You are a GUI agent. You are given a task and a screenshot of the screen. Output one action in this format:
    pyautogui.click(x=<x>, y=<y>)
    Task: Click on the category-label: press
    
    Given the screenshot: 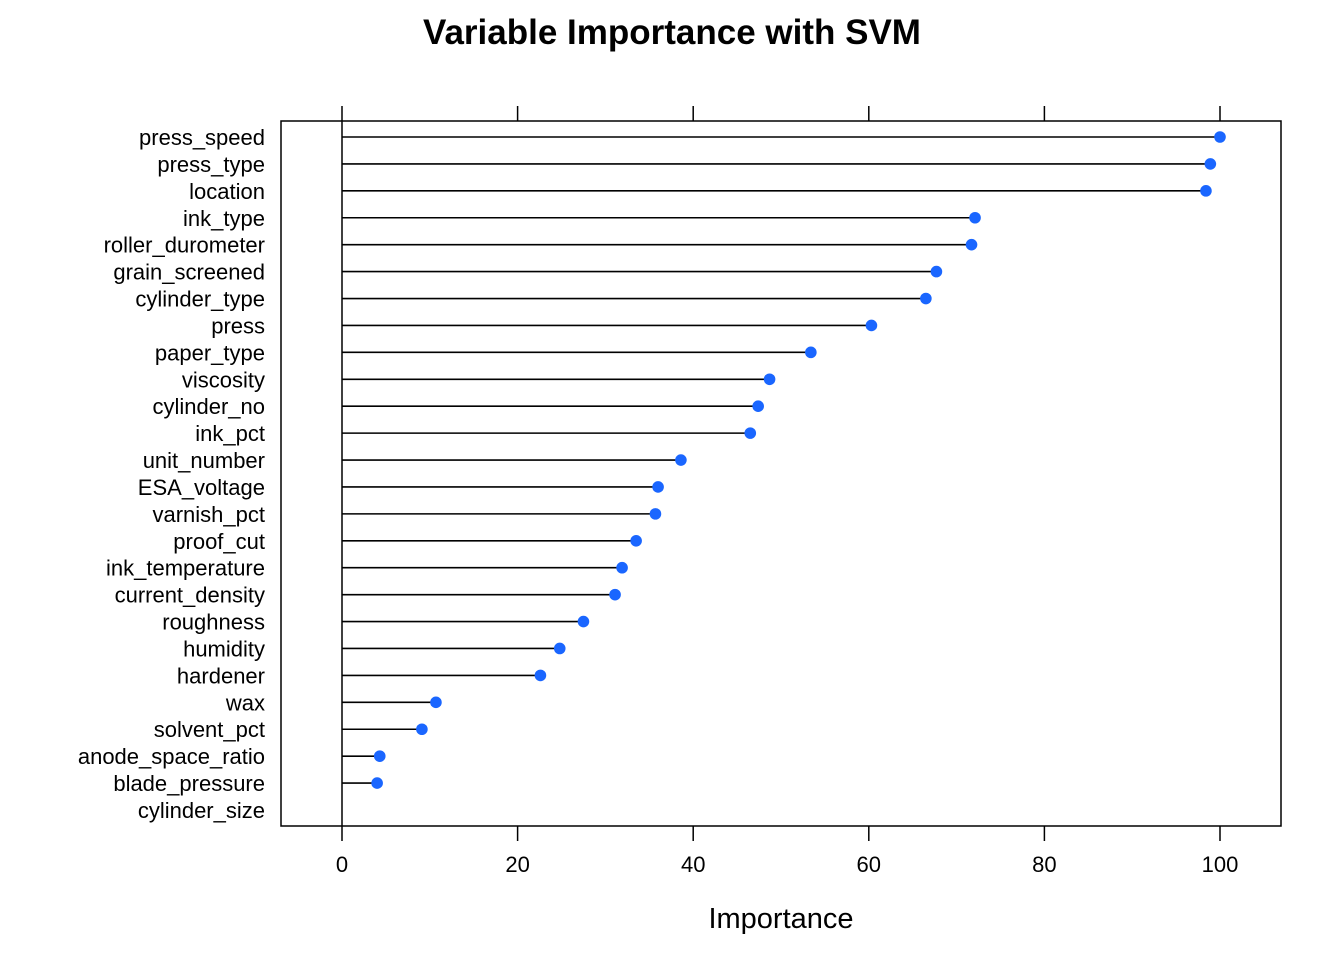 What is the action you would take?
    pyautogui.click(x=238, y=325)
    